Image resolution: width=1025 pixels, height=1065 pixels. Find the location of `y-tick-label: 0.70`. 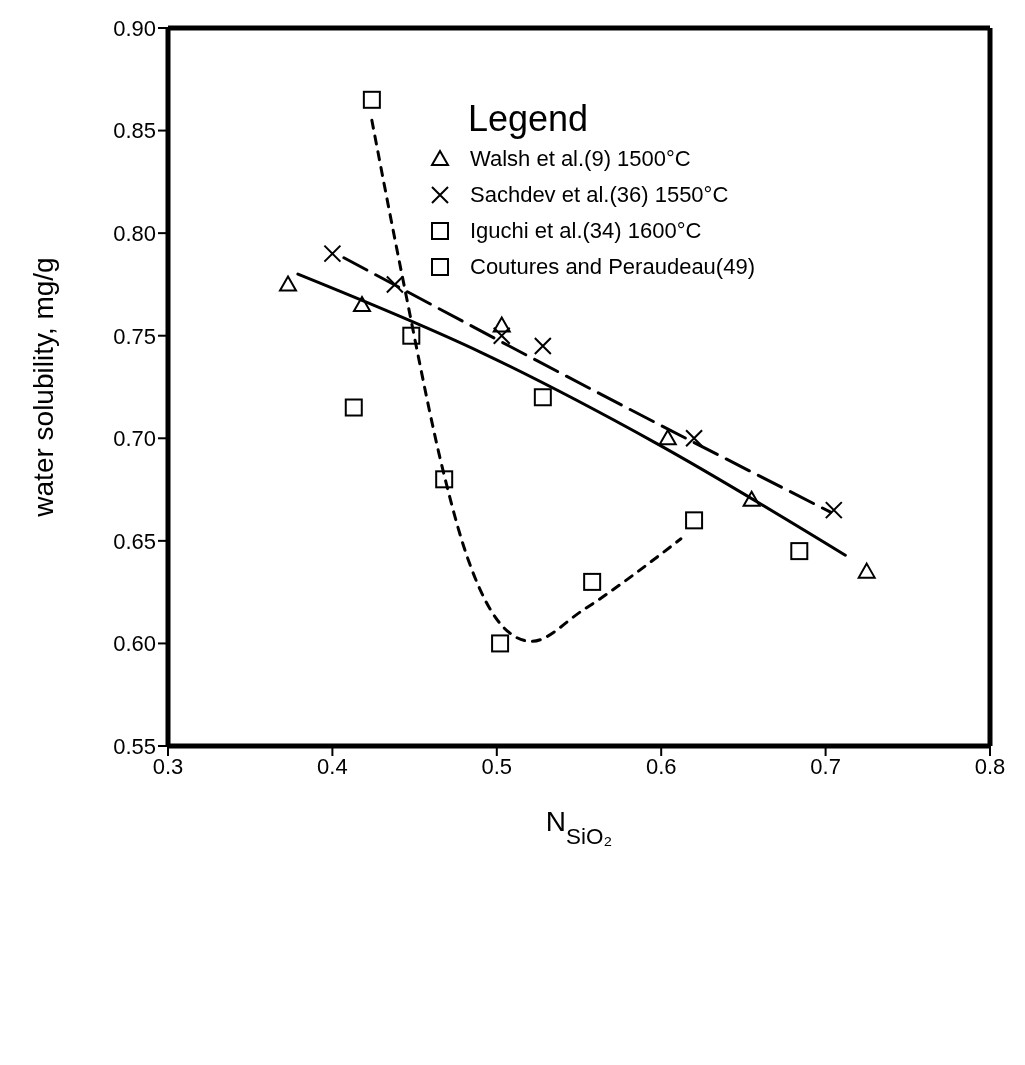

y-tick-label: 0.70 is located at coordinates (134, 439).